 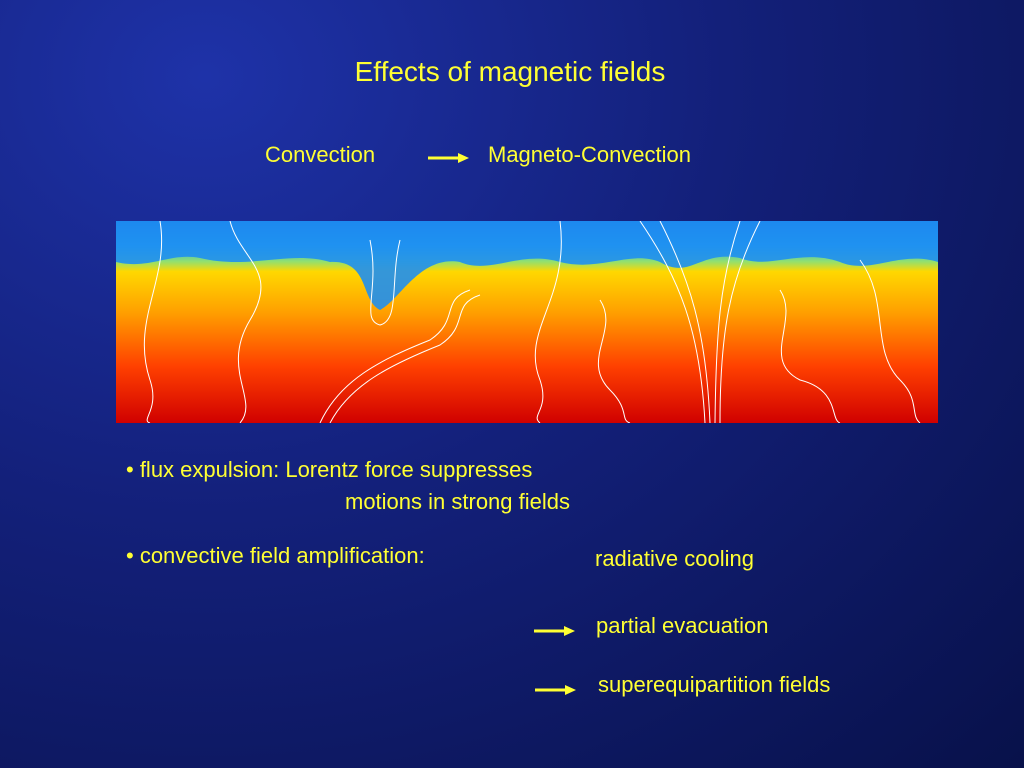 What do you see at coordinates (714, 684) in the screenshot?
I see `chain-step: superequipartition fields` at bounding box center [714, 684].